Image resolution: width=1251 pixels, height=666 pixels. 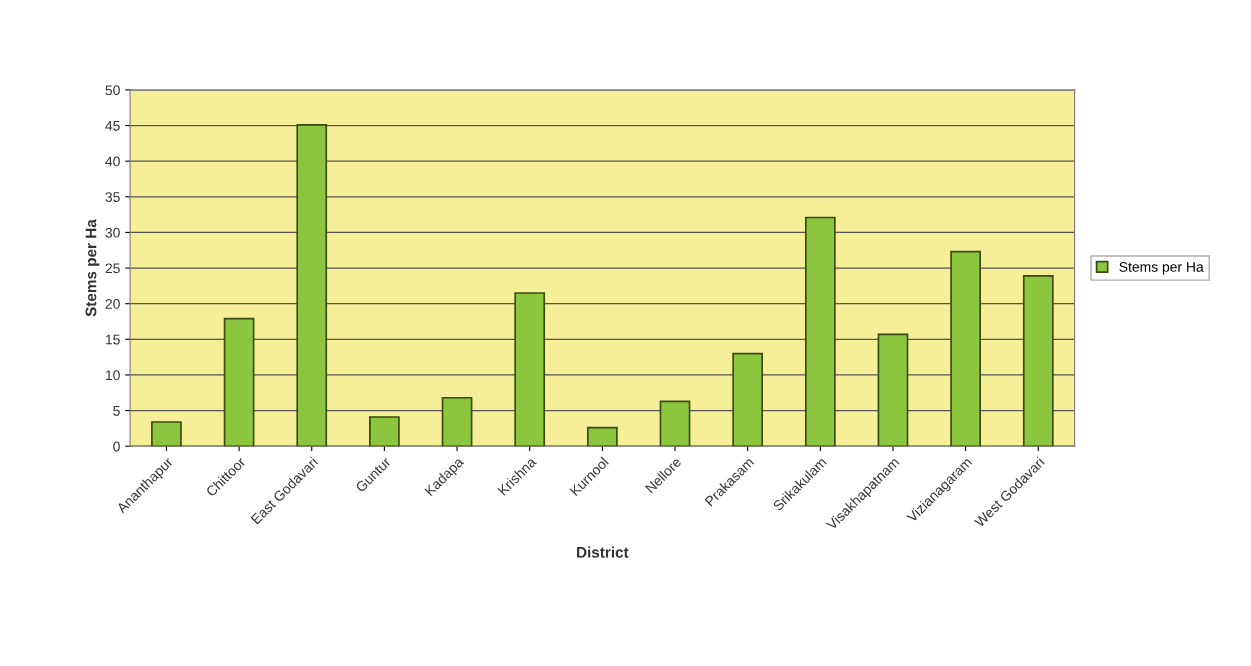 What do you see at coordinates (112, 232) in the screenshot?
I see `y-tick-label: 30` at bounding box center [112, 232].